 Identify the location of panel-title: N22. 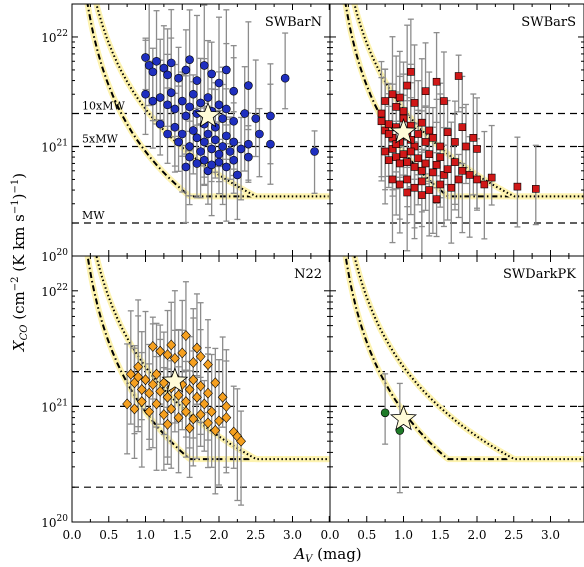
(308, 274).